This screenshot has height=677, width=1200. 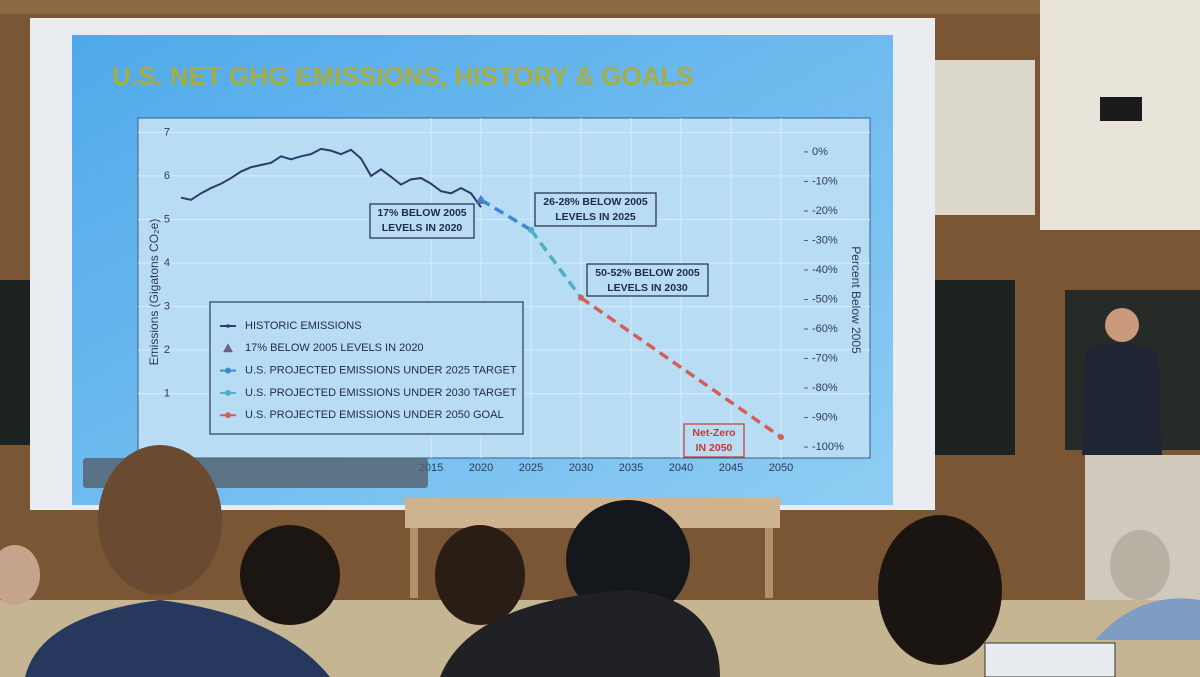 I want to click on y-tick-label: 5, so click(x=167, y=219).